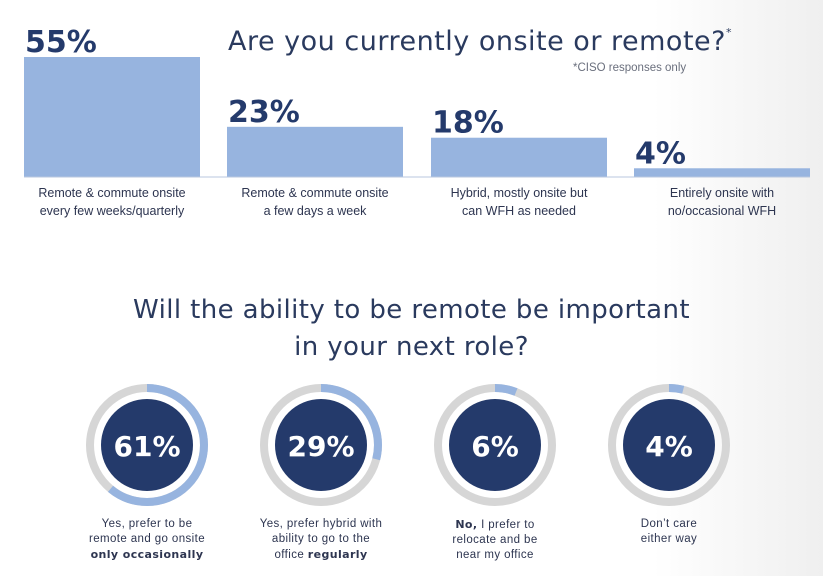 The image size is (823, 576). Describe the element at coordinates (468, 123) in the screenshot. I see `bar-value-label-3: 18%` at that location.